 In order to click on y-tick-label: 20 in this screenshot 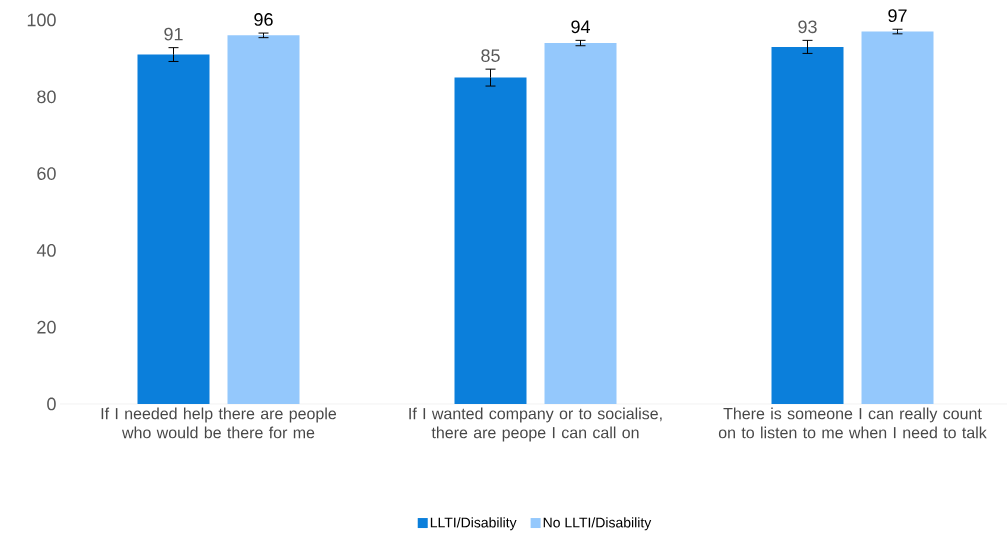, I will do `click(46, 327)`.